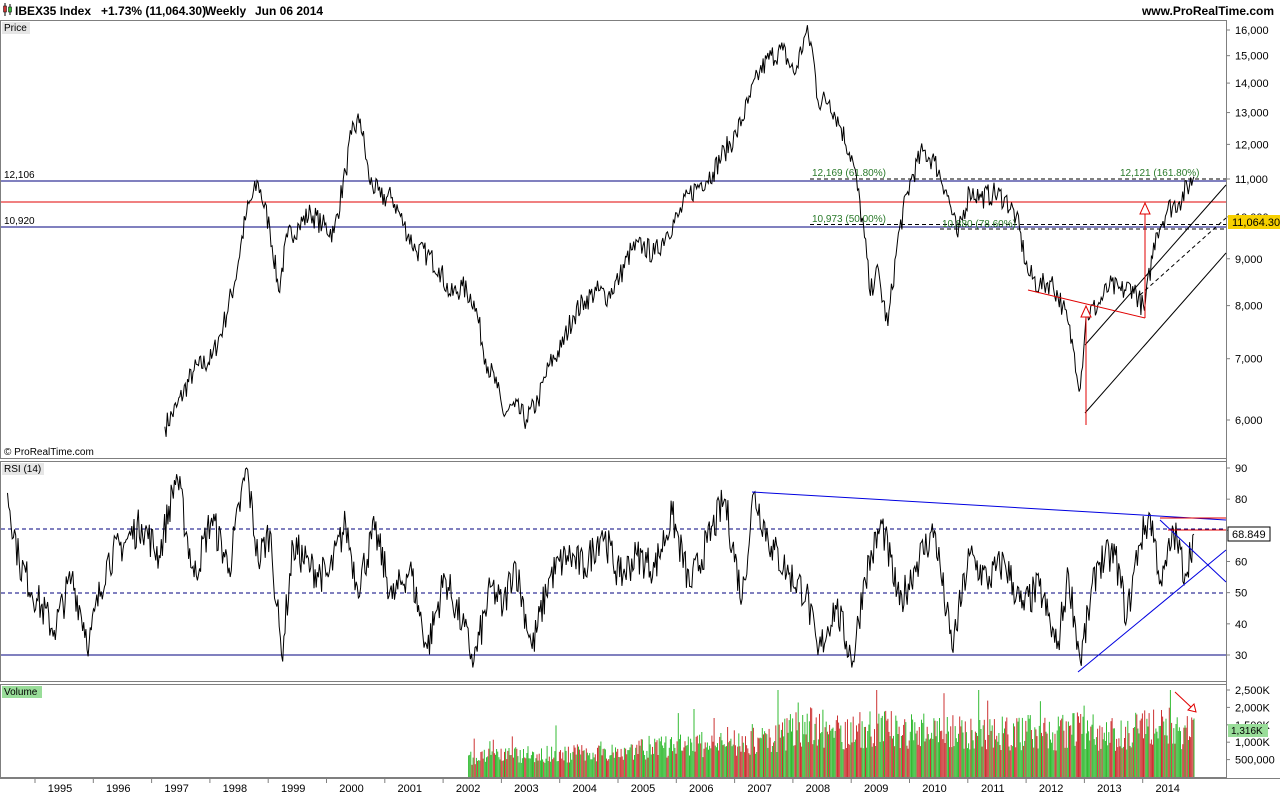  Describe the element at coordinates (1236, 562) in the screenshot. I see `rsi-axis: 30405060708090` at that location.